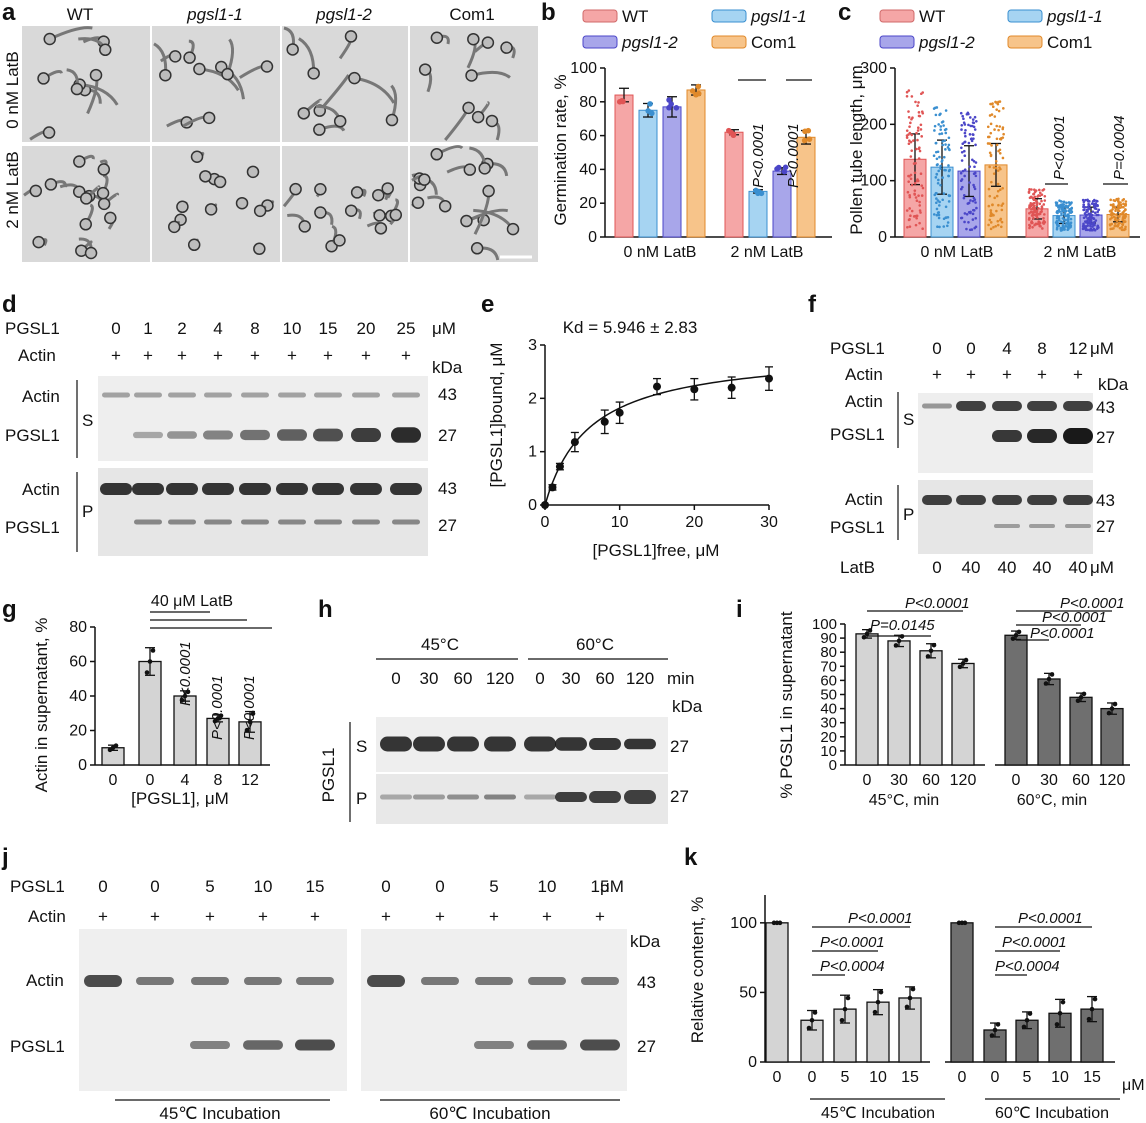 The height and width of the screenshot is (1123, 1146). I want to click on chartG-point, so click(182, 700).